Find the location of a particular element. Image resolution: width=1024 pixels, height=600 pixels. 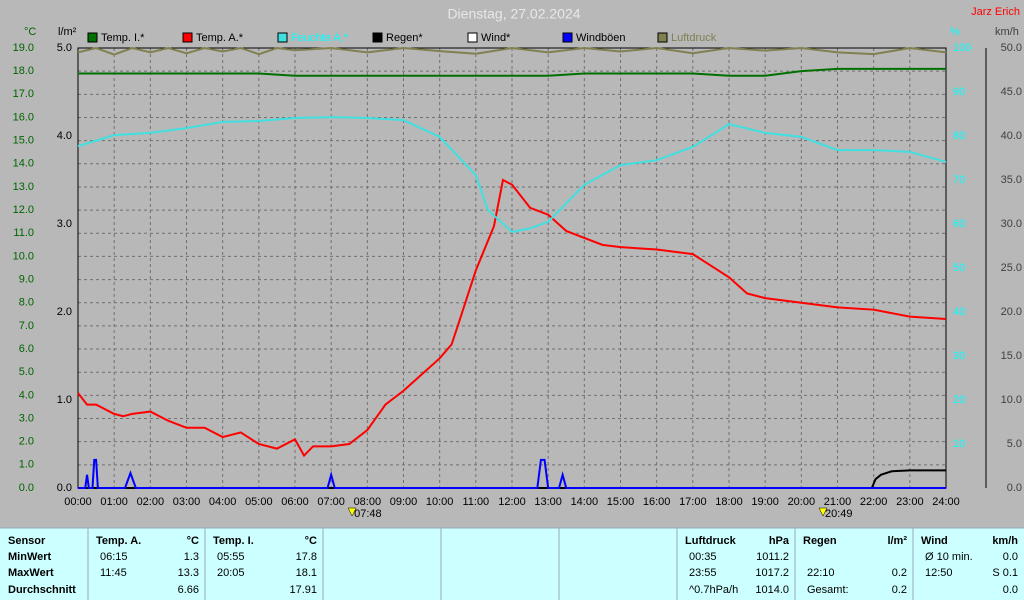

y-tick-label: 45.0 is located at coordinates (1011, 92).